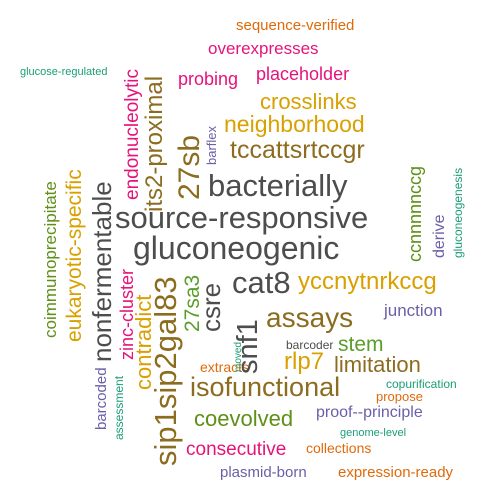 This screenshot has height=500, width=500. I want to click on word-consecutive: consecutive, so click(236, 449).